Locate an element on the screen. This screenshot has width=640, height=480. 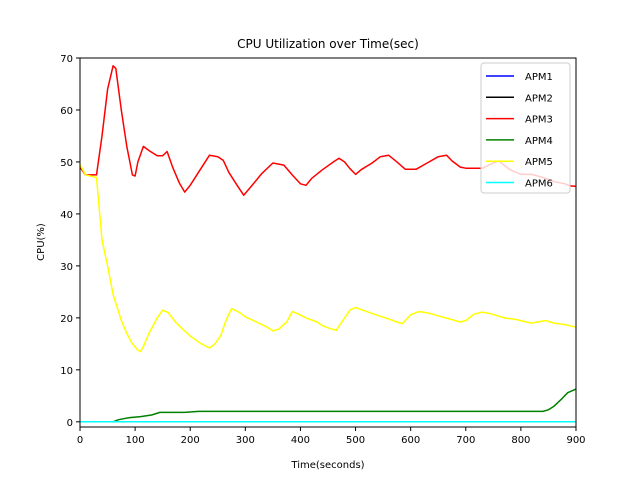
legend-label-apm3: APM3 is located at coordinates (539, 120).